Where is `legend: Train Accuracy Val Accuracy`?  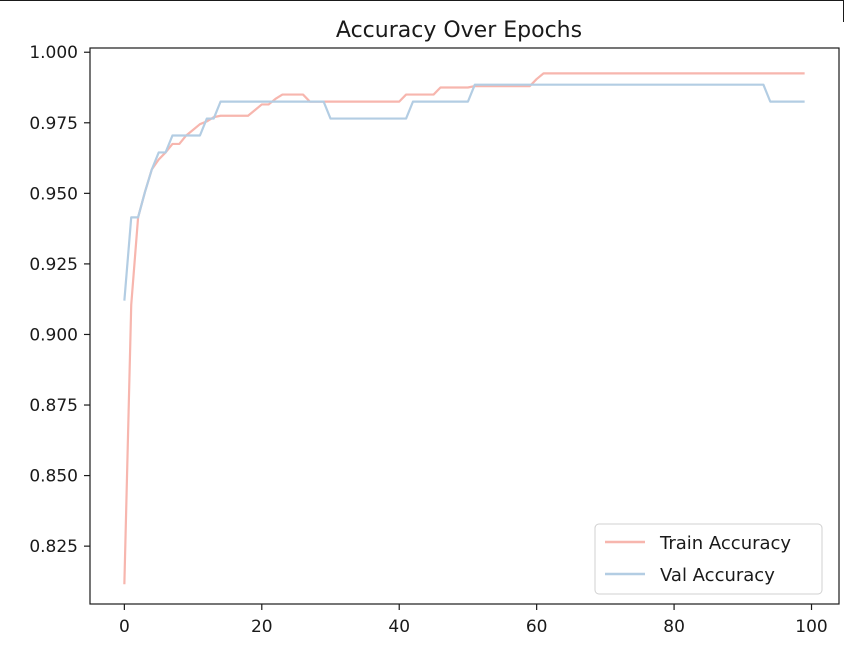 legend: Train Accuracy Val Accuracy is located at coordinates (708, 559).